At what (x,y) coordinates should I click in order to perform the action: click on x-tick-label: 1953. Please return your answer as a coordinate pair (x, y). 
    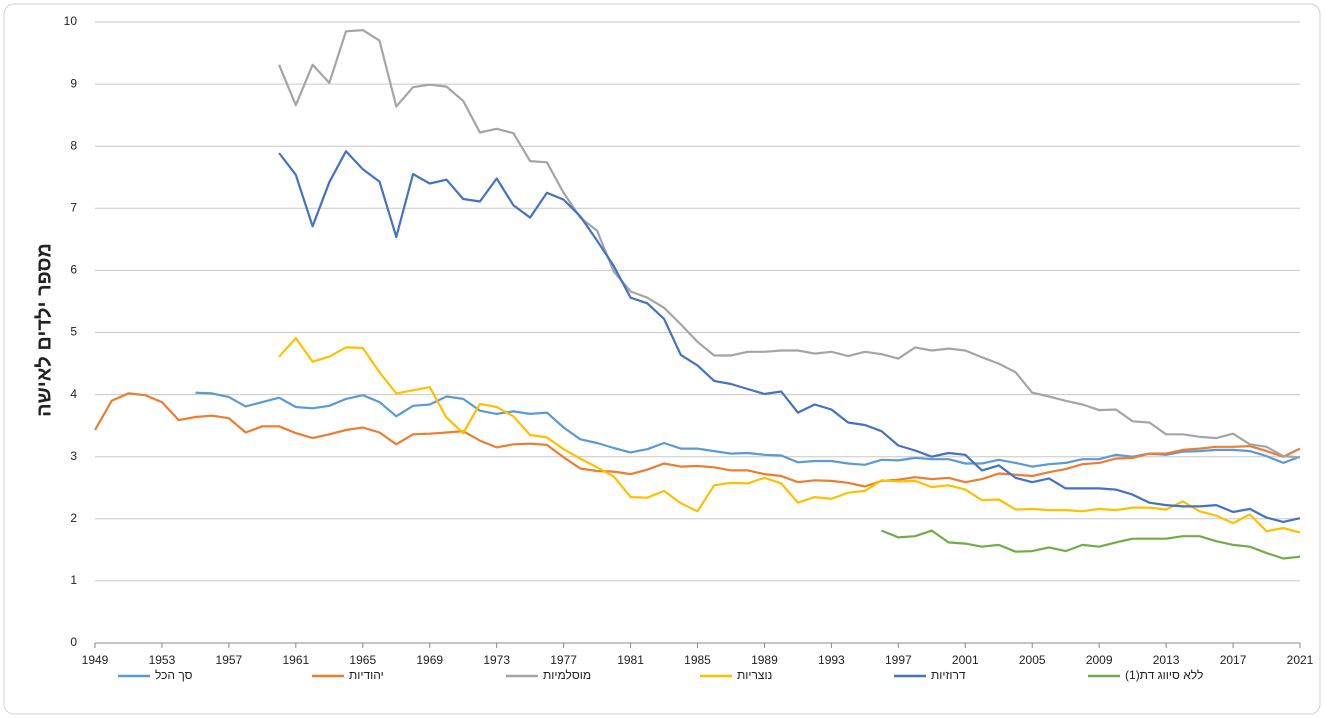
    Looking at the image, I should click on (162, 660).